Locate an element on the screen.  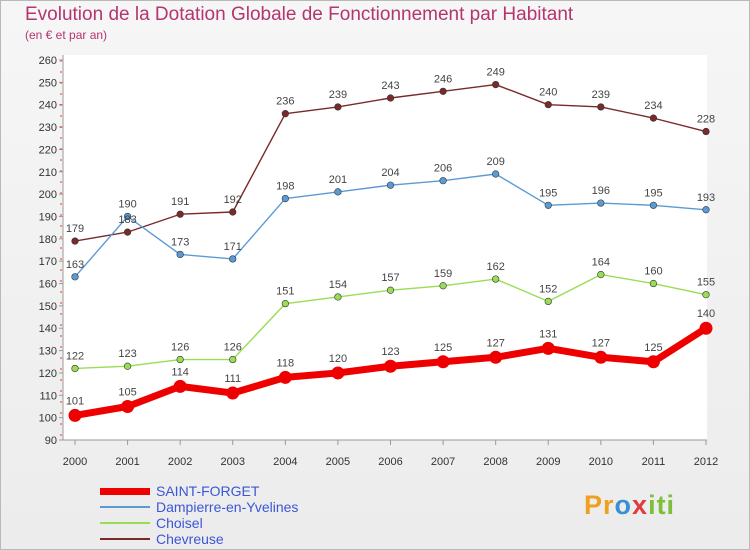
data-label: 111 is located at coordinates (232, 379).